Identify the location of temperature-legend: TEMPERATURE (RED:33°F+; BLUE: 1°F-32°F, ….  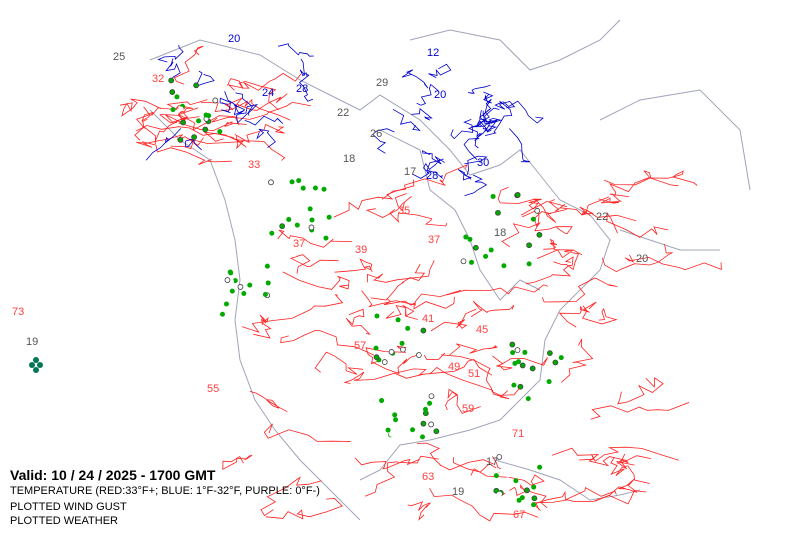
(165, 491).